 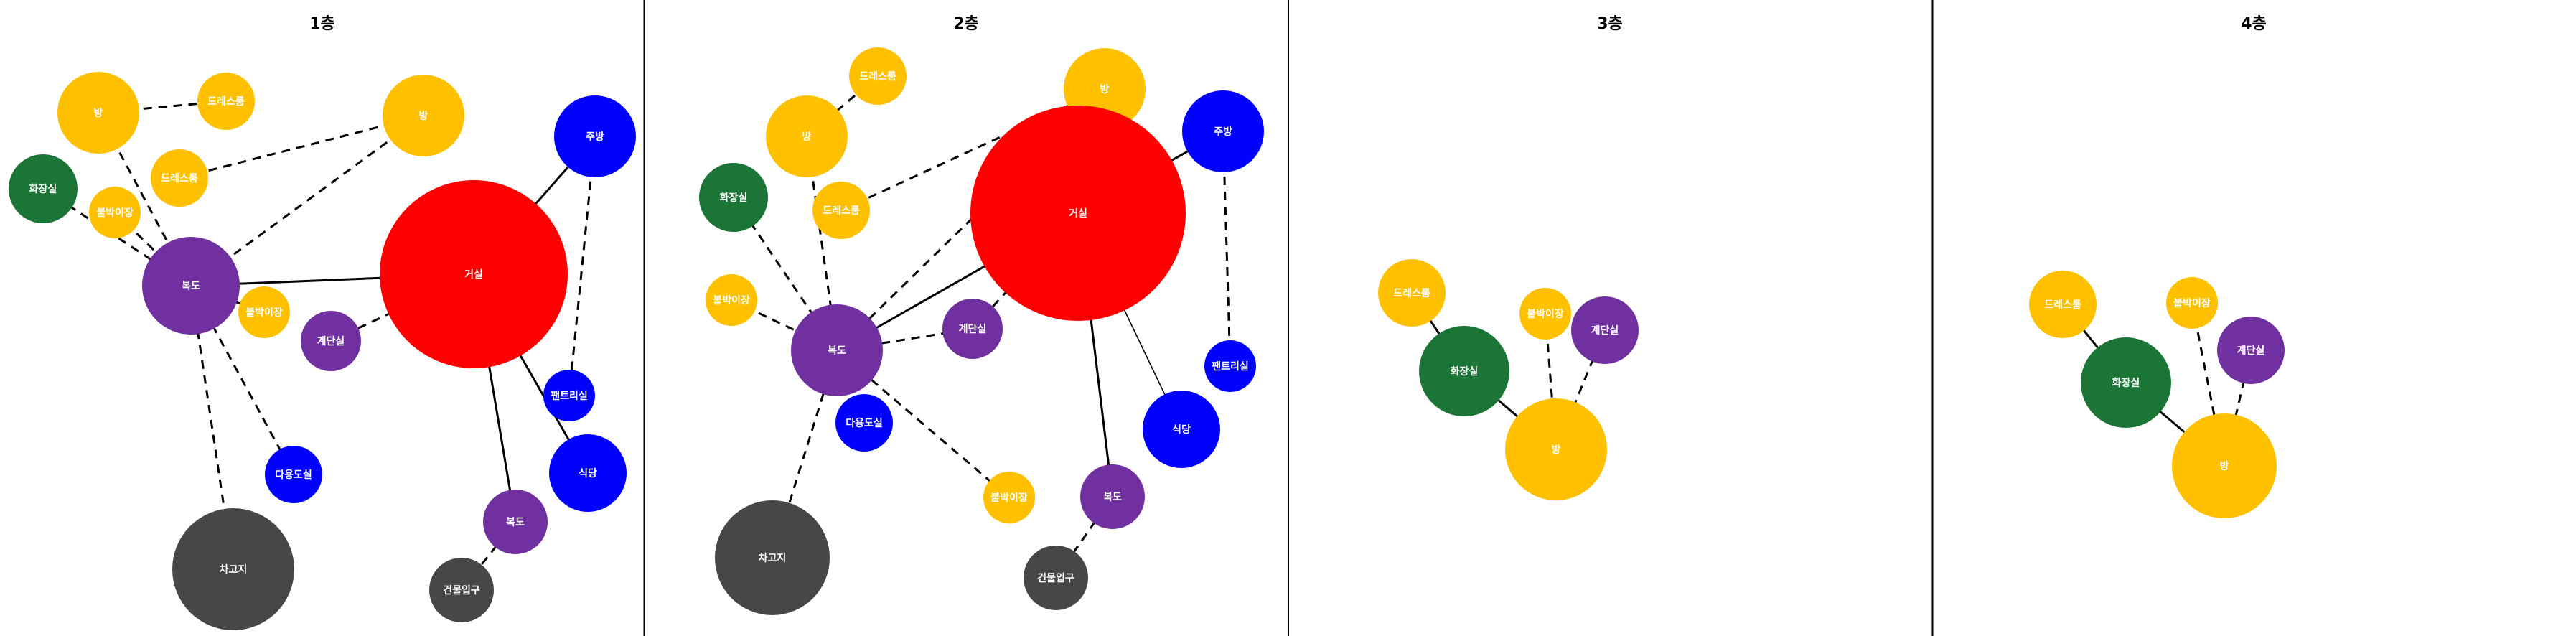 I want to click on node-storage: 붙박이장, so click(x=1545, y=314).